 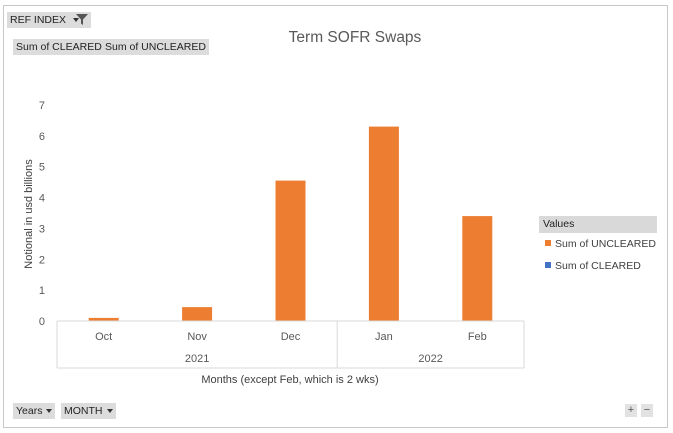 What do you see at coordinates (197, 314) in the screenshot?
I see `bar-nov` at bounding box center [197, 314].